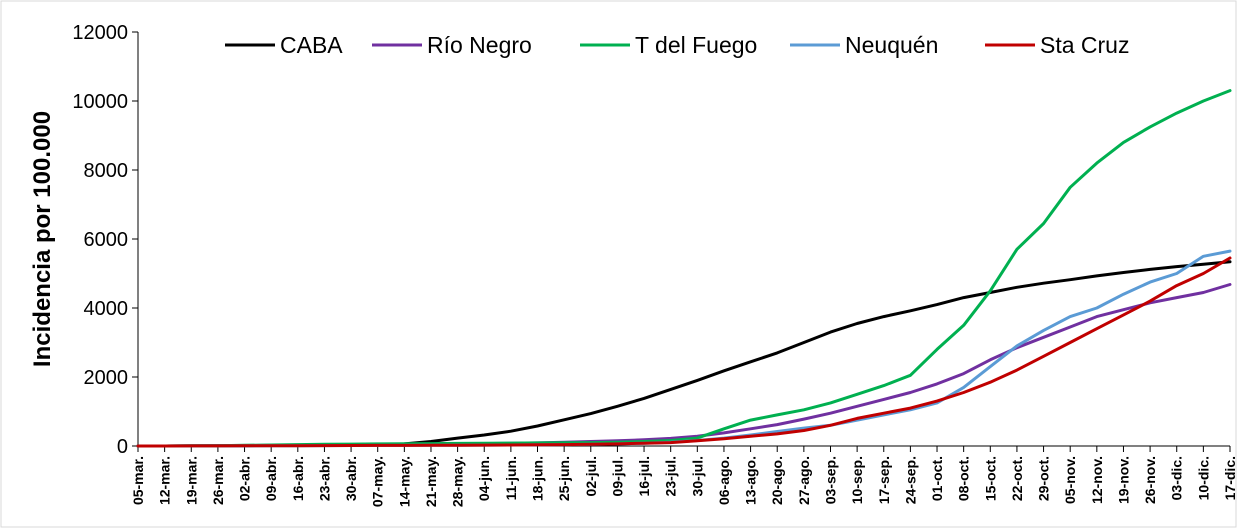 The image size is (1237, 528). What do you see at coordinates (964, 478) in the screenshot?
I see `x-tick-label: 08-oct.` at bounding box center [964, 478].